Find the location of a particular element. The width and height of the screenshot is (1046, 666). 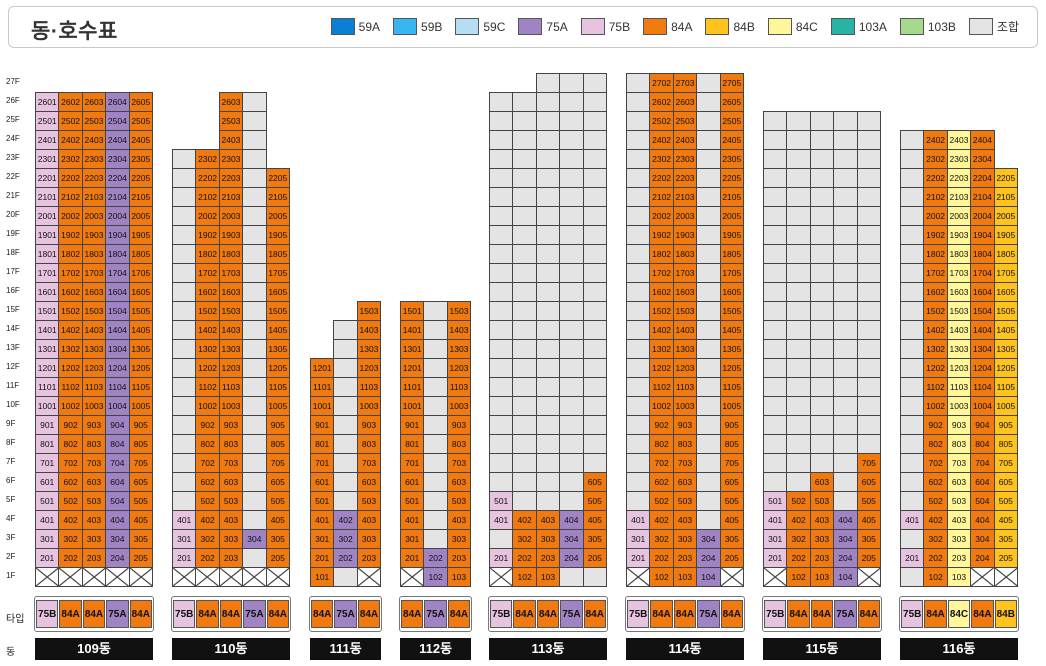

unit-cell: 904 is located at coordinates (982, 425).